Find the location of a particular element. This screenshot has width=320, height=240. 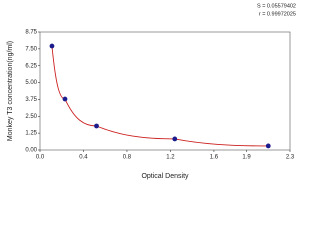

x-tick-label: 0.8 is located at coordinates (127, 158).